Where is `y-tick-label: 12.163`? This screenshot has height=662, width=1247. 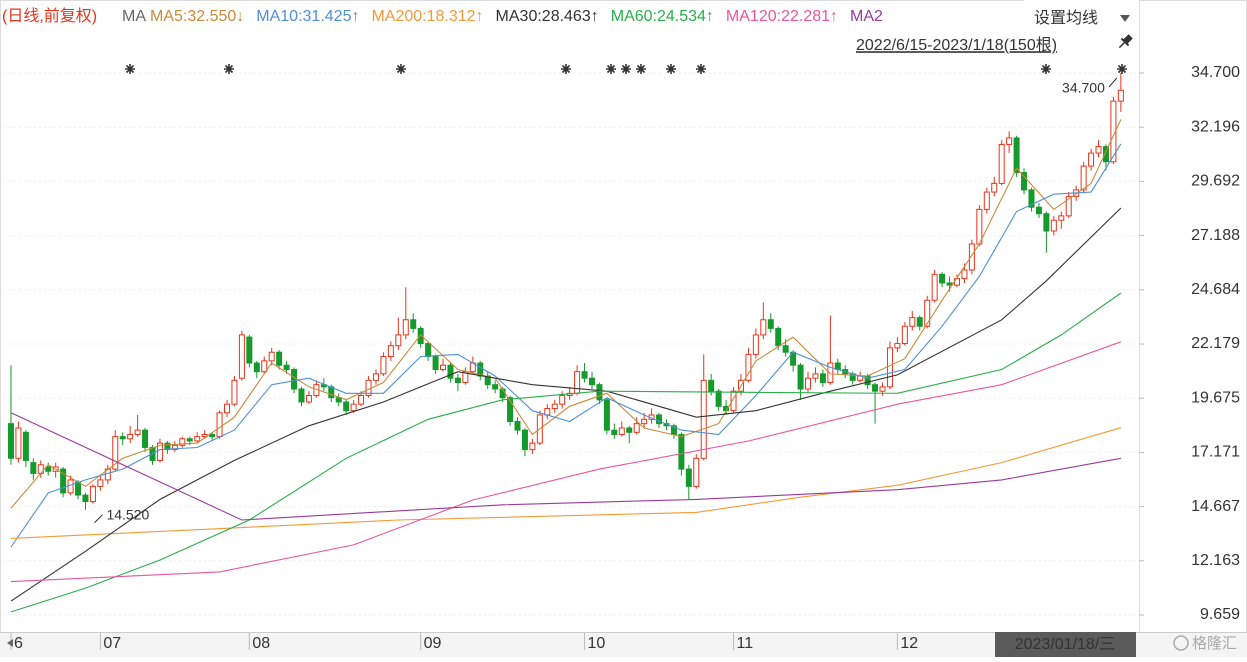
y-tick-label: 12.163 is located at coordinates (1215, 560).